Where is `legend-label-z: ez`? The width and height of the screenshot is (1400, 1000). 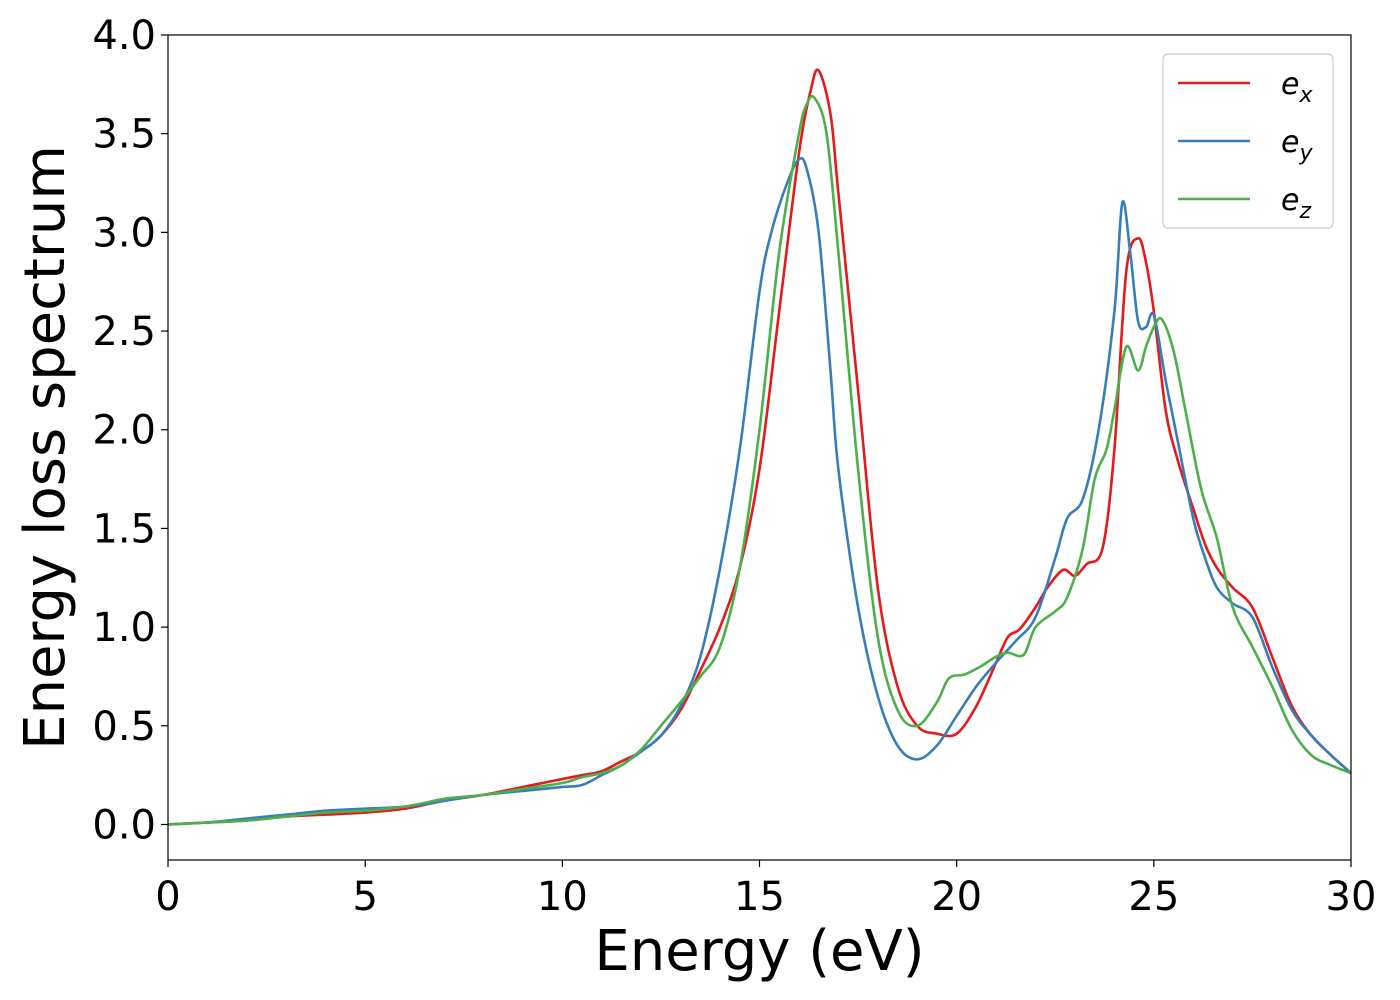 legend-label-z: ez is located at coordinates (1296, 203).